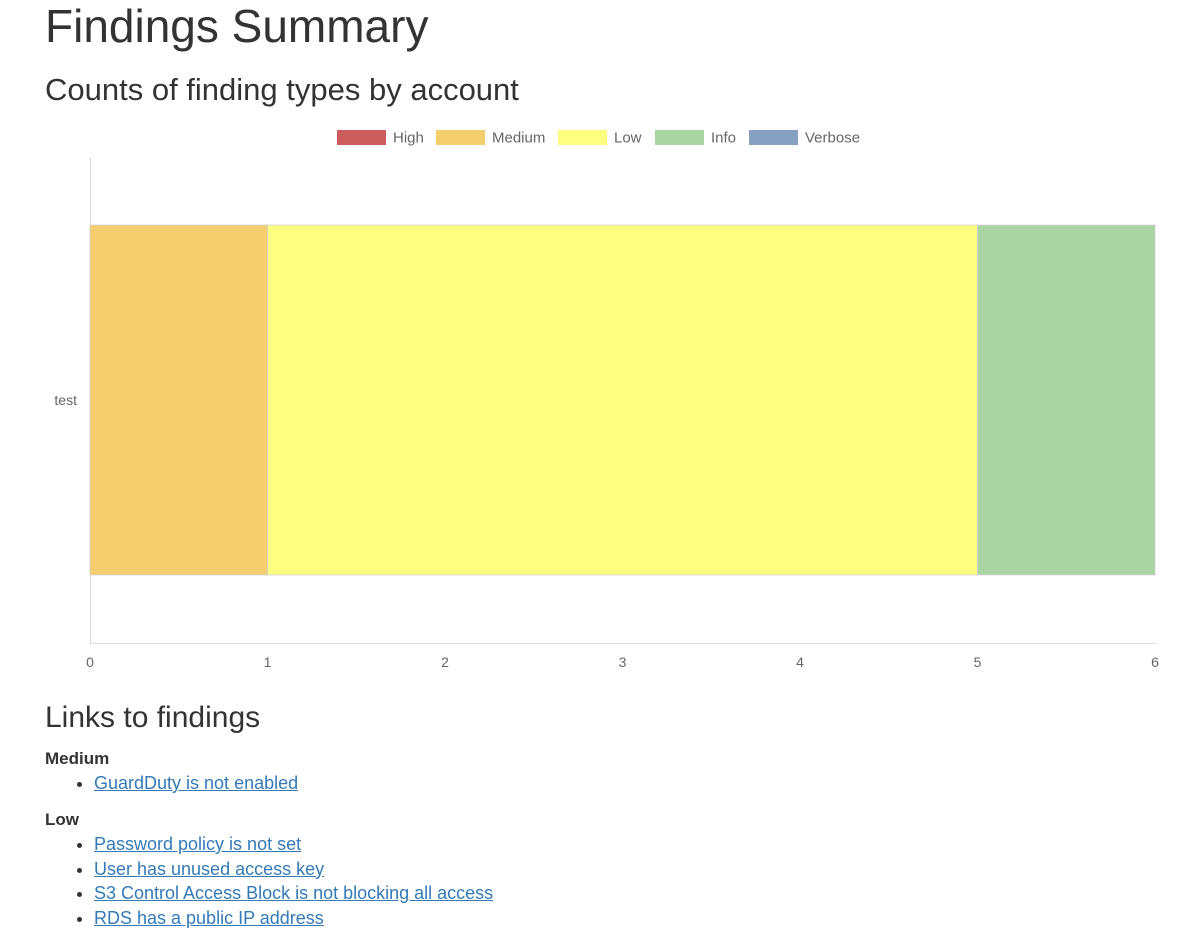 The height and width of the screenshot is (930, 1200). I want to click on list-item: User has unused access key, so click(293, 869).